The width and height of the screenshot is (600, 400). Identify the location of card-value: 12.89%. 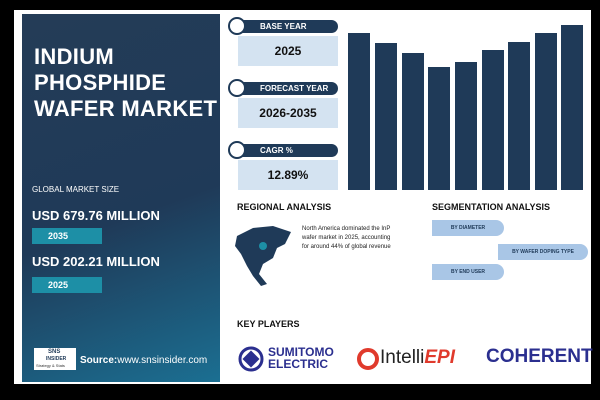
(288, 175).